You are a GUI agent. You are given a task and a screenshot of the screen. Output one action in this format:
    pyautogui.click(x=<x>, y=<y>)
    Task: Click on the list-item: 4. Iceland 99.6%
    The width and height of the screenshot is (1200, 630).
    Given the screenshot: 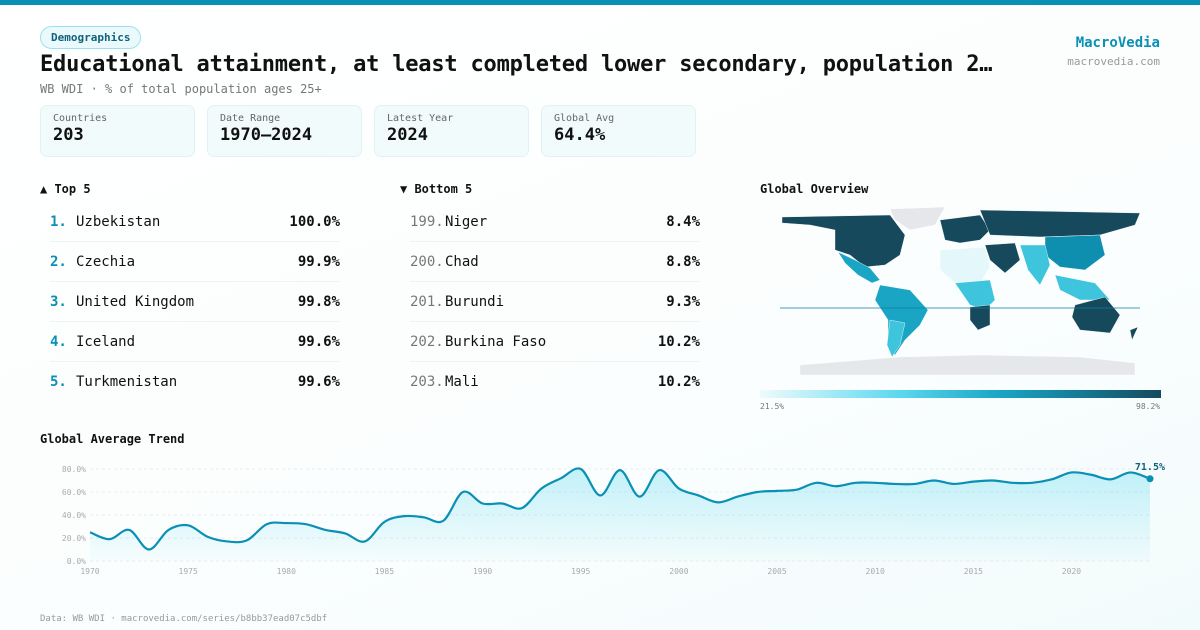 What is the action you would take?
    pyautogui.click(x=195, y=342)
    